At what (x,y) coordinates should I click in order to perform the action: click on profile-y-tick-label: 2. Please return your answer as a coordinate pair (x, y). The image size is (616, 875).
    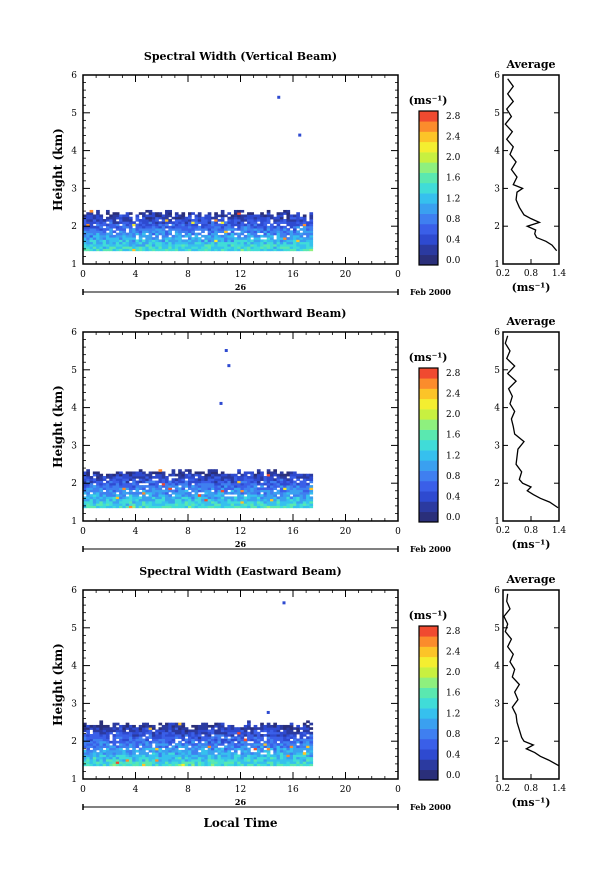
    Looking at the image, I should click on (497, 227).